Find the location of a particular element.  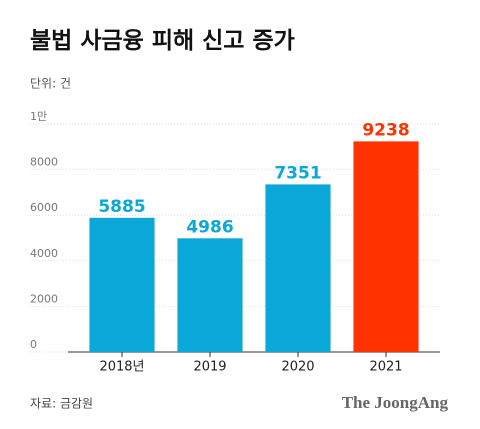

x-tick-label: 2020 is located at coordinates (297, 367).